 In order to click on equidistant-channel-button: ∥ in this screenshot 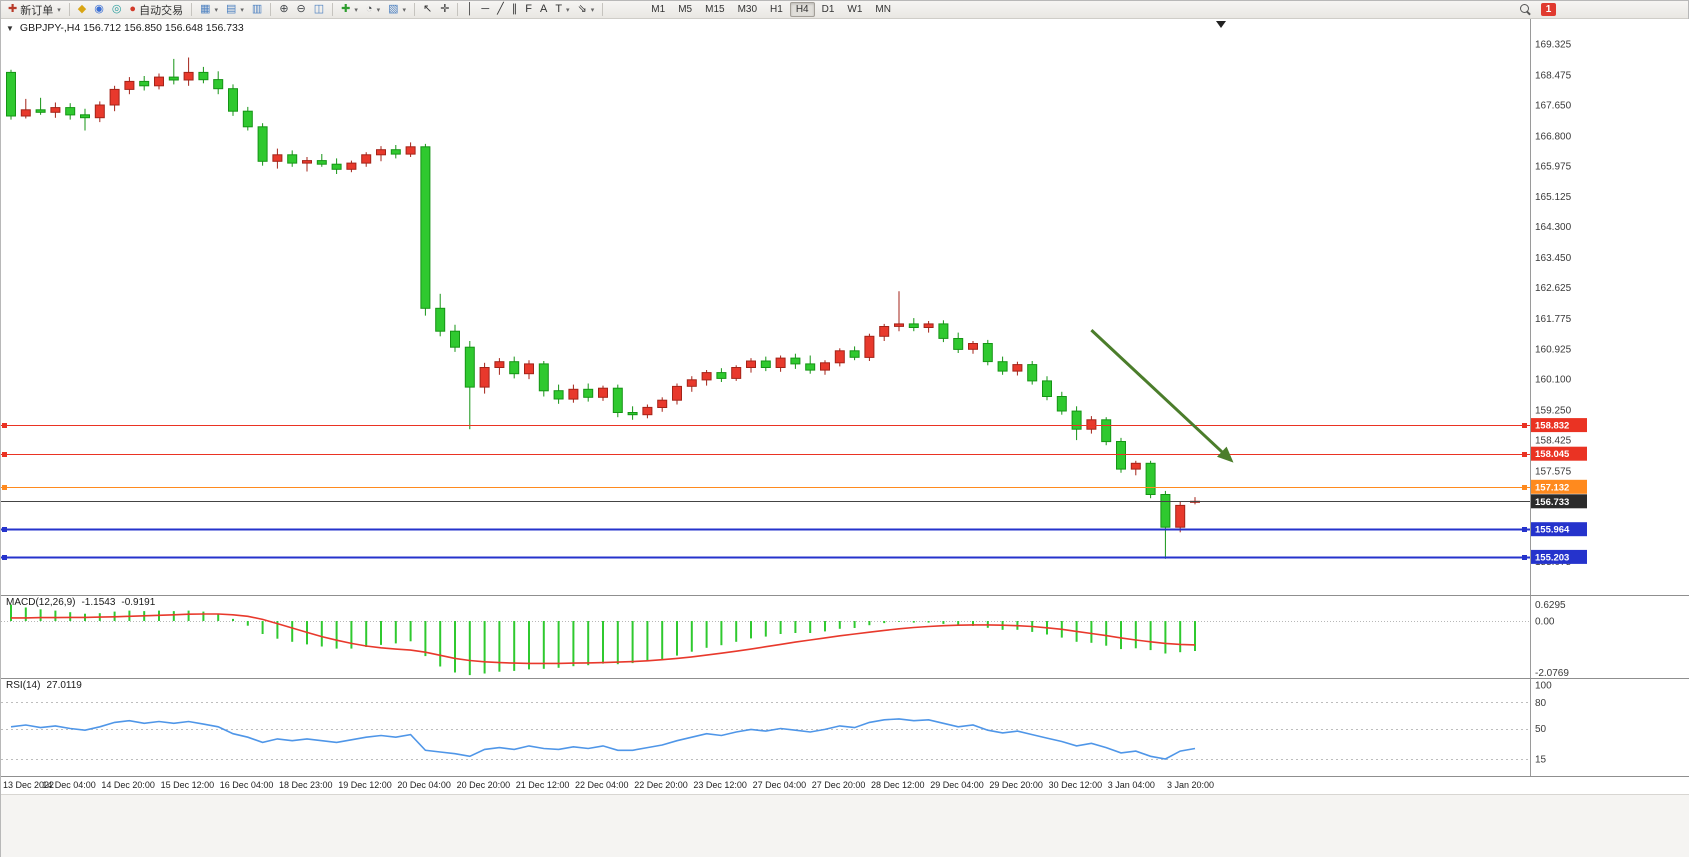, I will do `click(515, 10)`.